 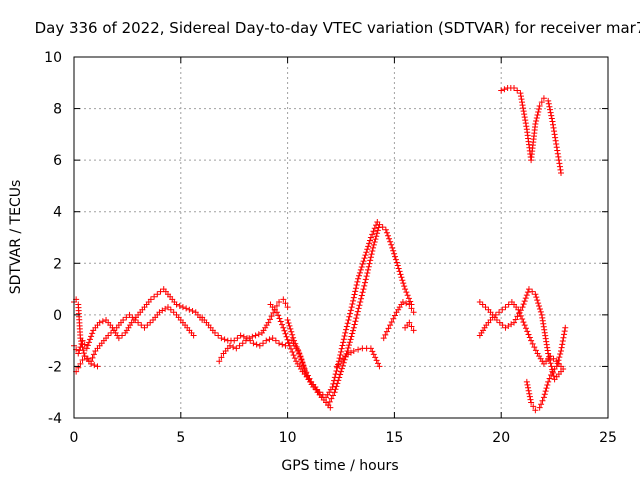 What do you see at coordinates (74, 438) in the screenshot?
I see `x-tick-label: 0` at bounding box center [74, 438].